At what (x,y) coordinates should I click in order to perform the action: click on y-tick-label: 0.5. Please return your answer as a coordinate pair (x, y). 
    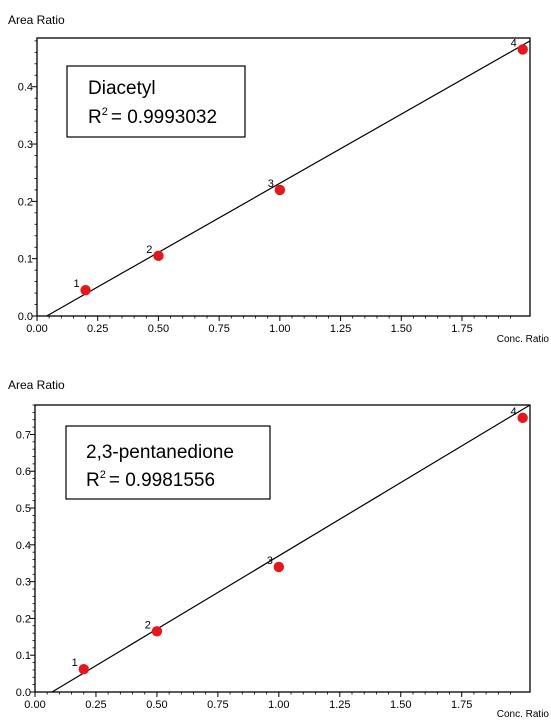
    Looking at the image, I should click on (23, 509).